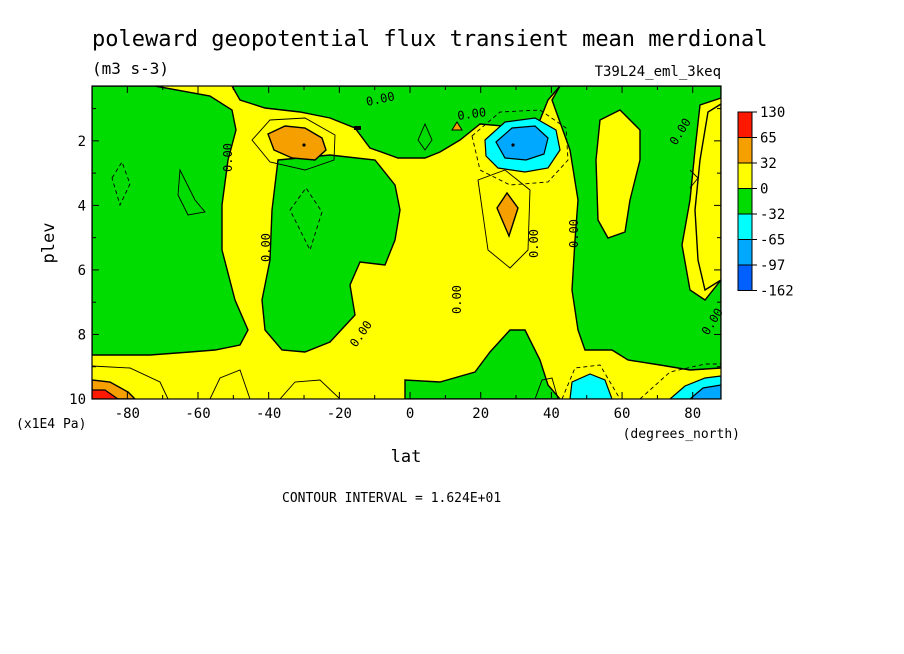 Image resolution: width=904 pixels, height=654 pixels. I want to click on chart-units: (m3 s-3), so click(130, 68).